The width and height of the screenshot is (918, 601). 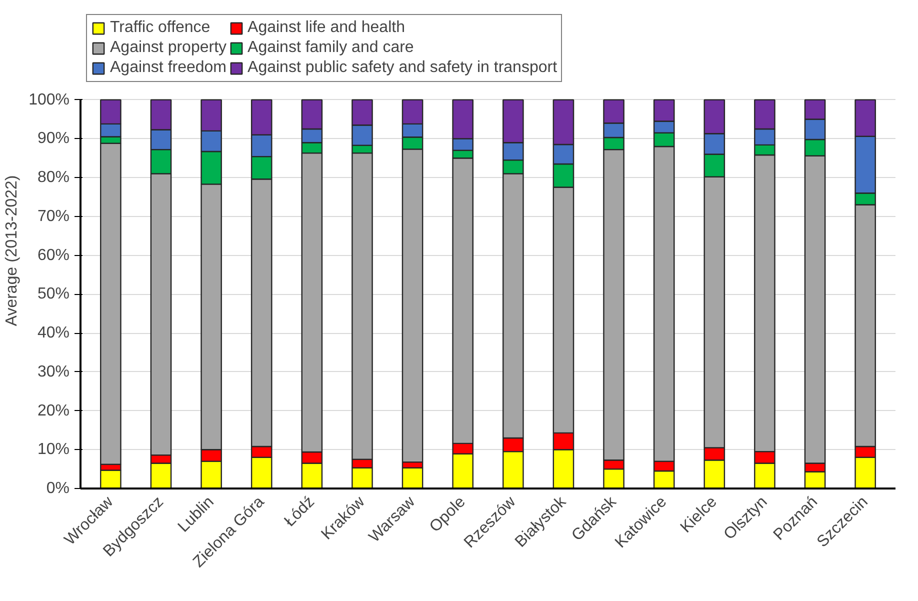 I want to click on y-axis-title: Average (2013-2022), so click(x=12, y=250).